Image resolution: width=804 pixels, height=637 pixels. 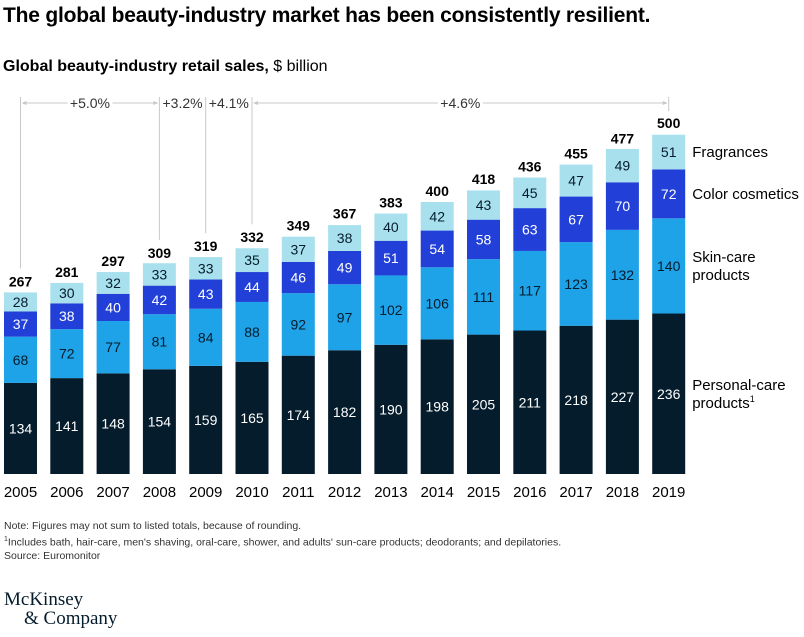 What do you see at coordinates (67, 293) in the screenshot?
I see `bar-segment-fragrances-2006` at bounding box center [67, 293].